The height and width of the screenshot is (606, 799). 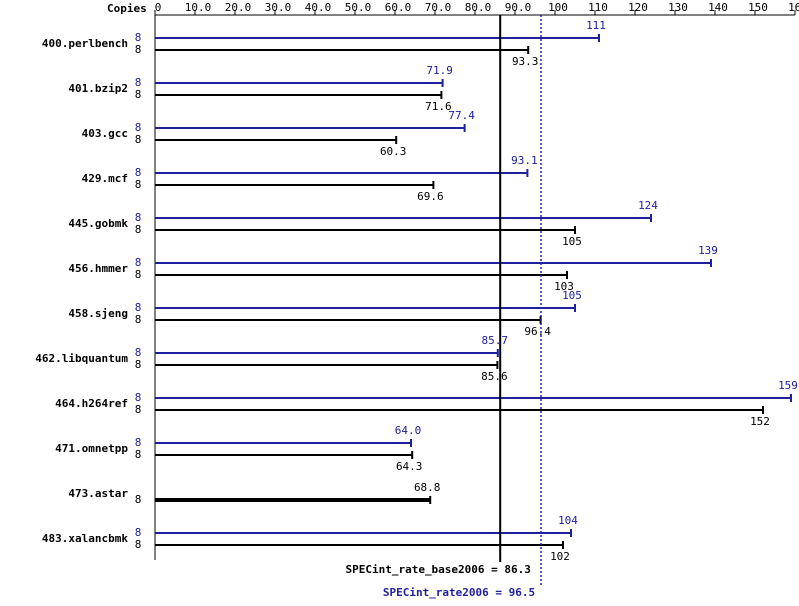 I want to click on x-tick-label: 0, so click(x=158, y=7).